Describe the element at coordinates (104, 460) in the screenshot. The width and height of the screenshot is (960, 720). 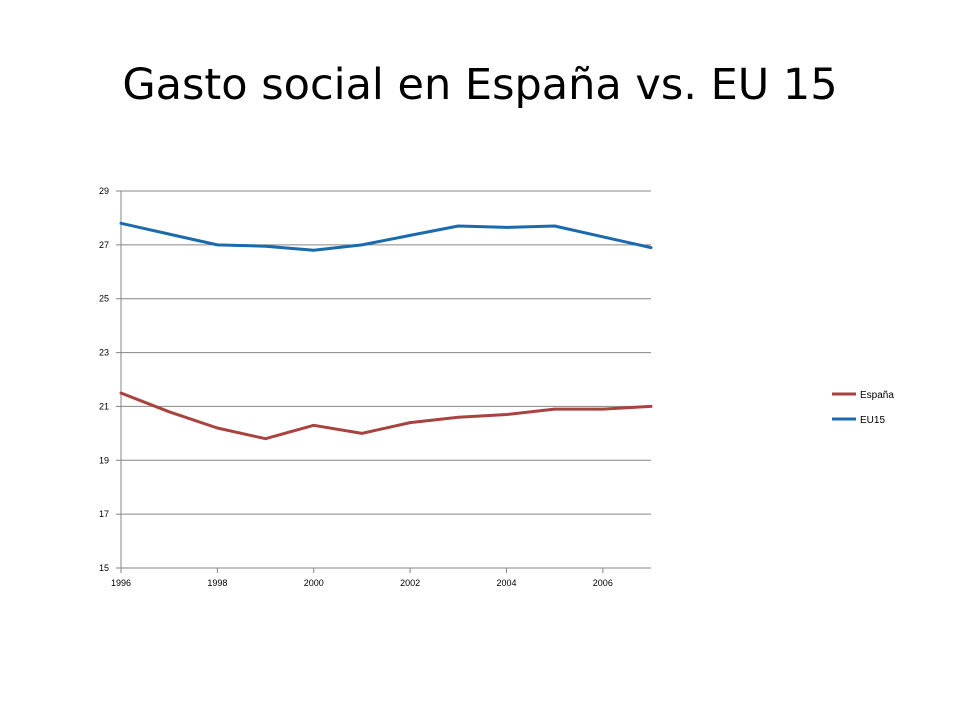
I see `y-tick-label: 19` at that location.